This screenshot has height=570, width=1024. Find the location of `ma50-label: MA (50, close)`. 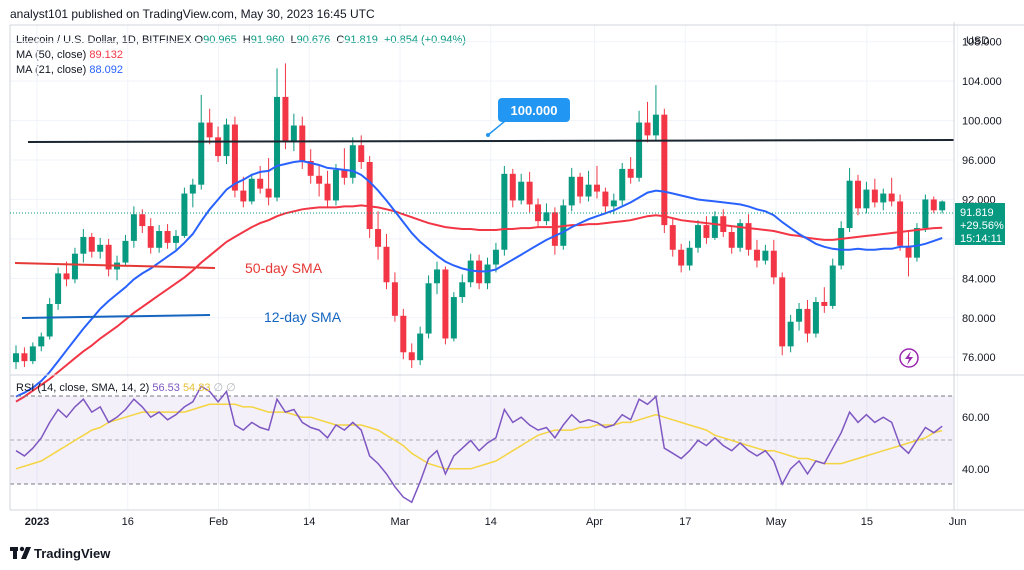

ma50-label: MA (50, close) is located at coordinates (51, 55).